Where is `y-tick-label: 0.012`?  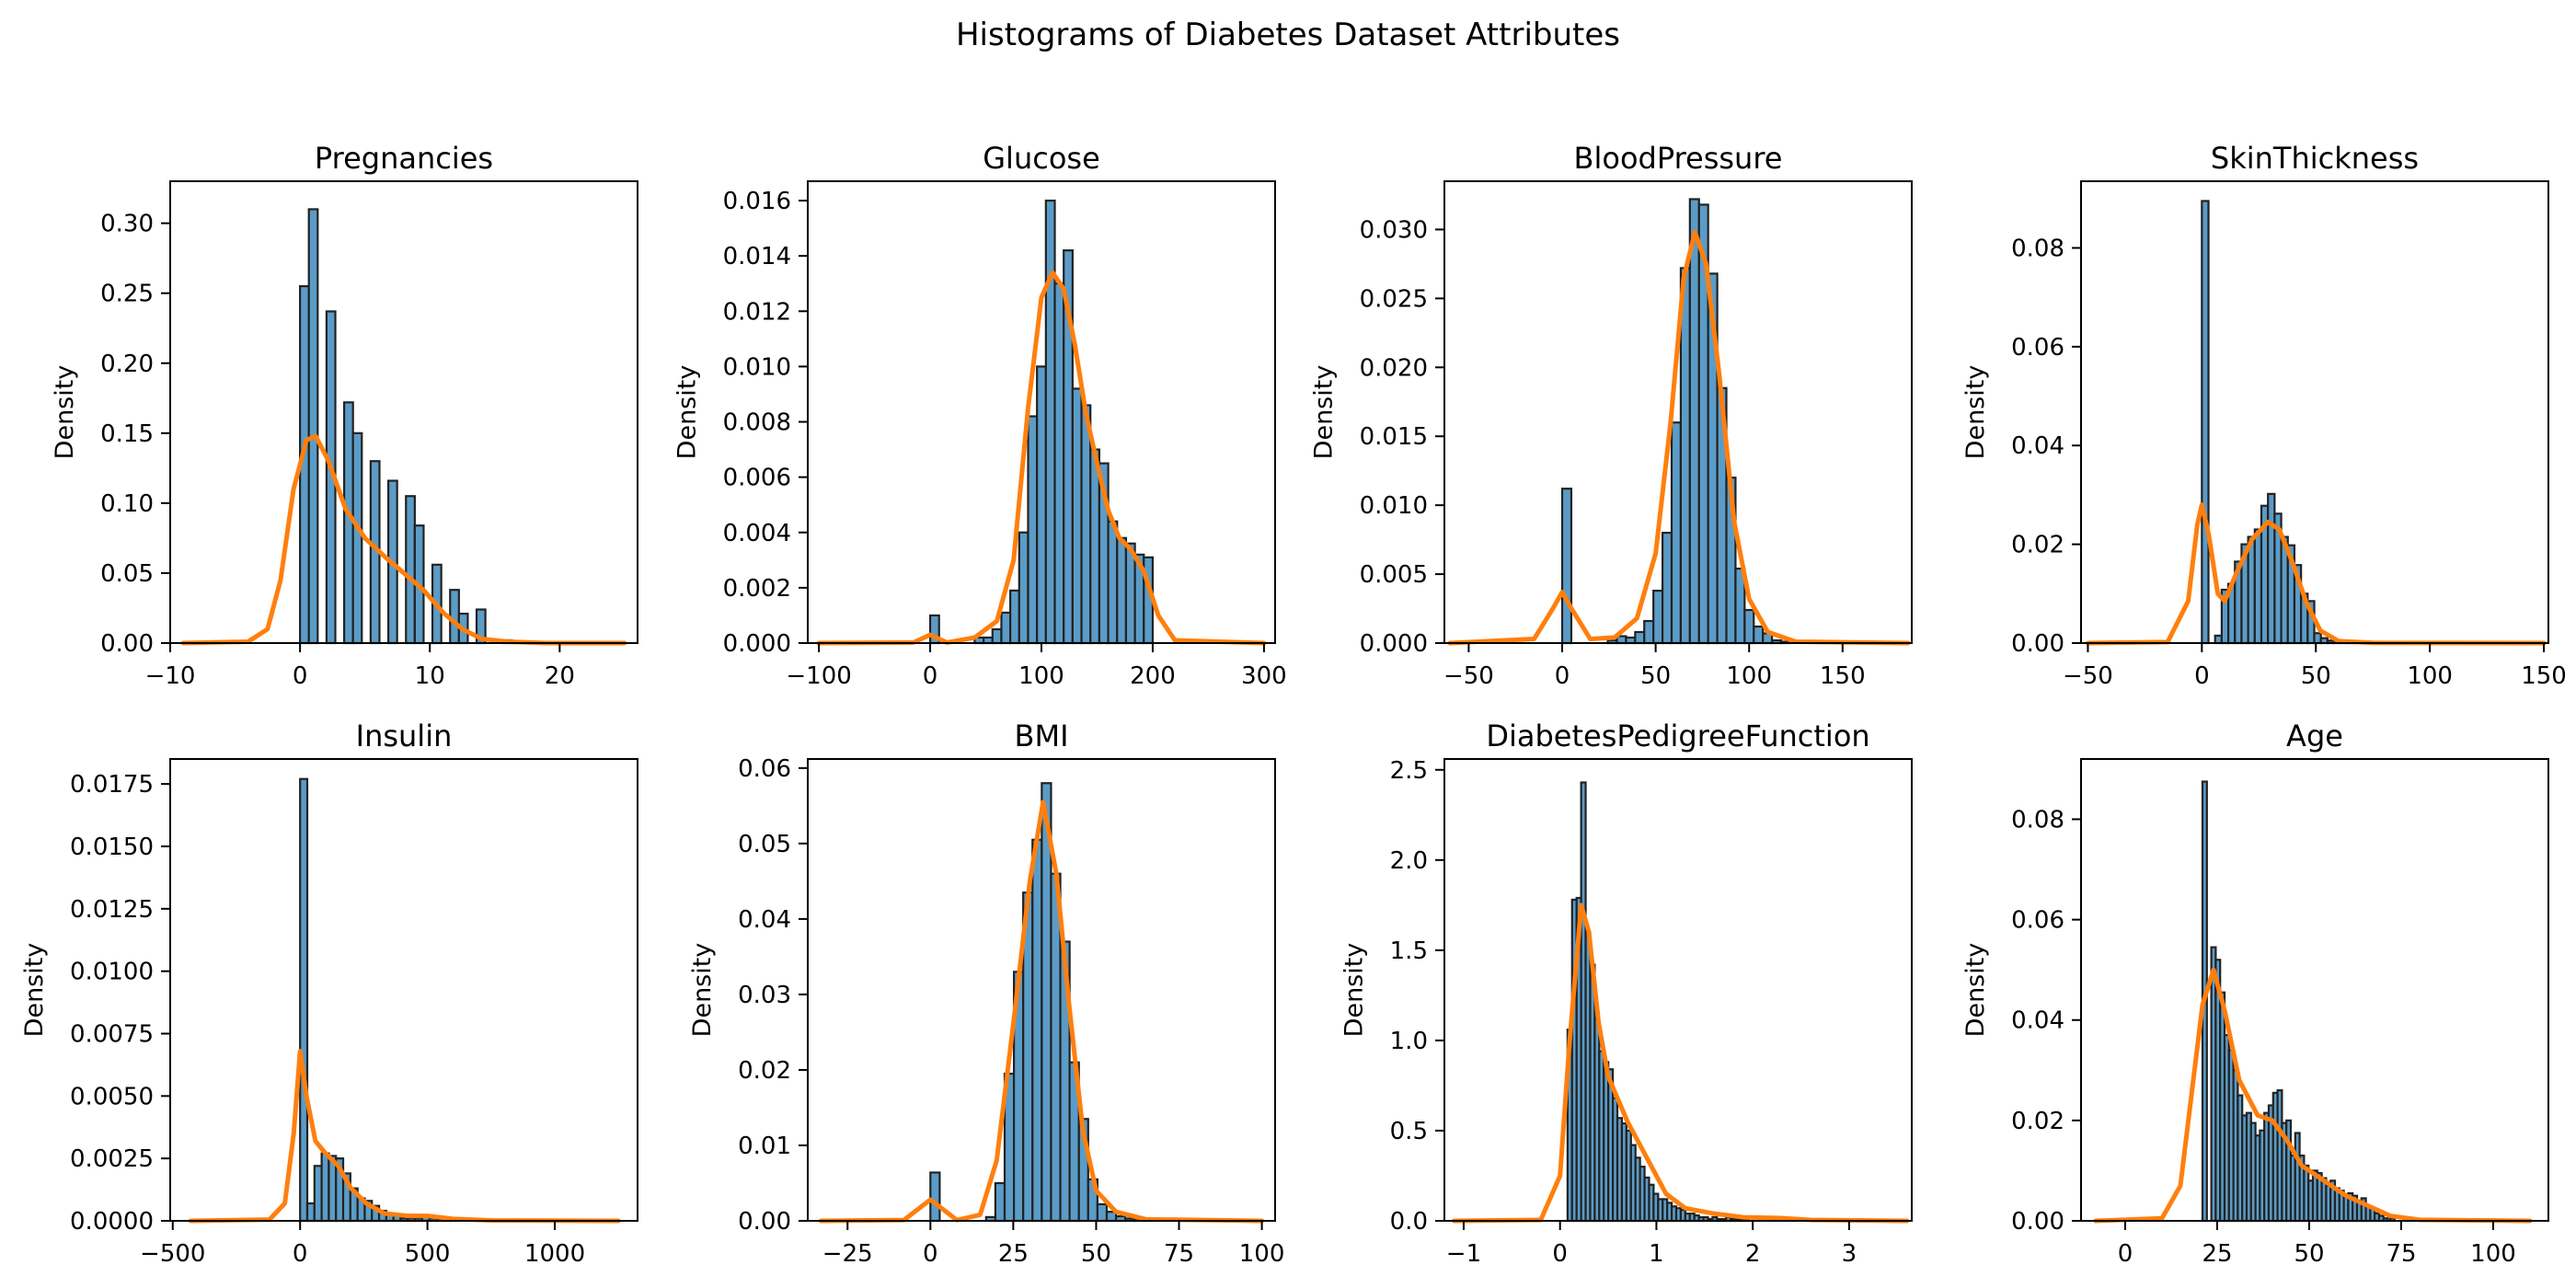
y-tick-label: 0.012 is located at coordinates (757, 312).